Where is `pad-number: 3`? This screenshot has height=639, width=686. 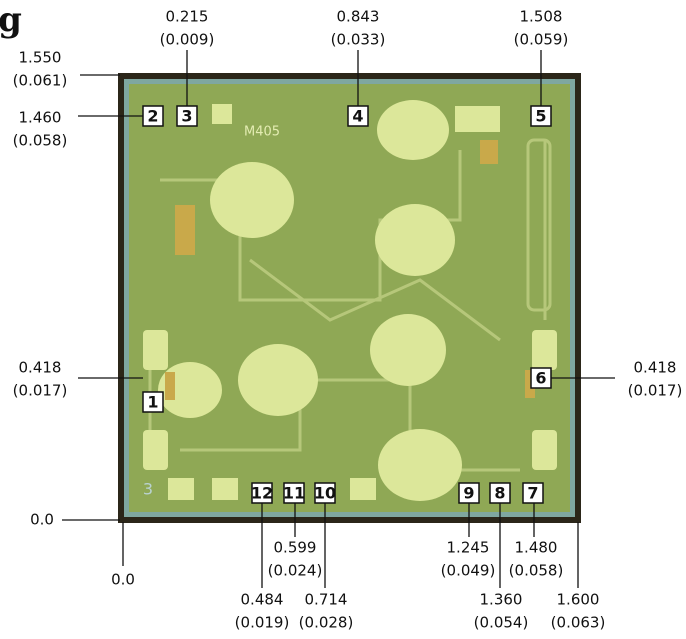
pad-number: 3 is located at coordinates (186, 116).